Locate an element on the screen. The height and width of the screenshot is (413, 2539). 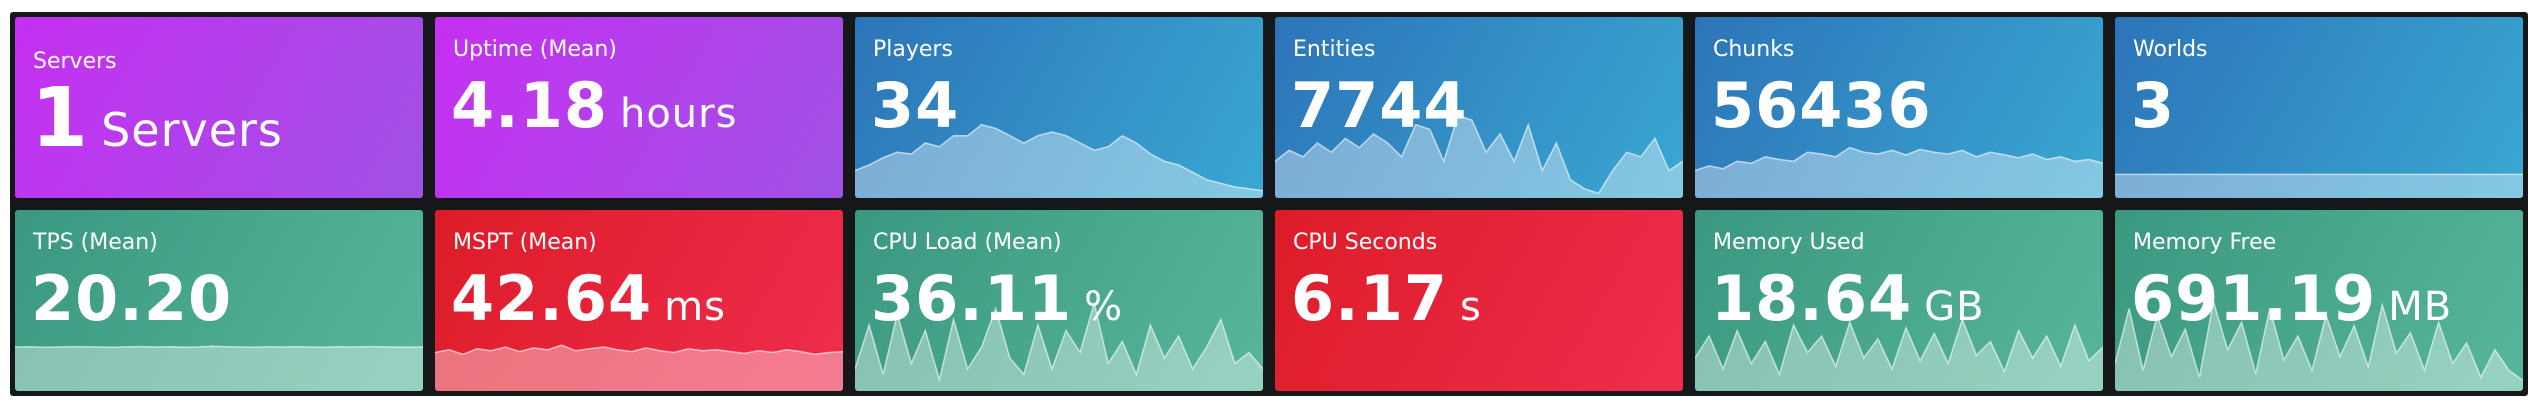
stat-panel: Uptime (Mean) 4.18 hours is located at coordinates (639, 107).